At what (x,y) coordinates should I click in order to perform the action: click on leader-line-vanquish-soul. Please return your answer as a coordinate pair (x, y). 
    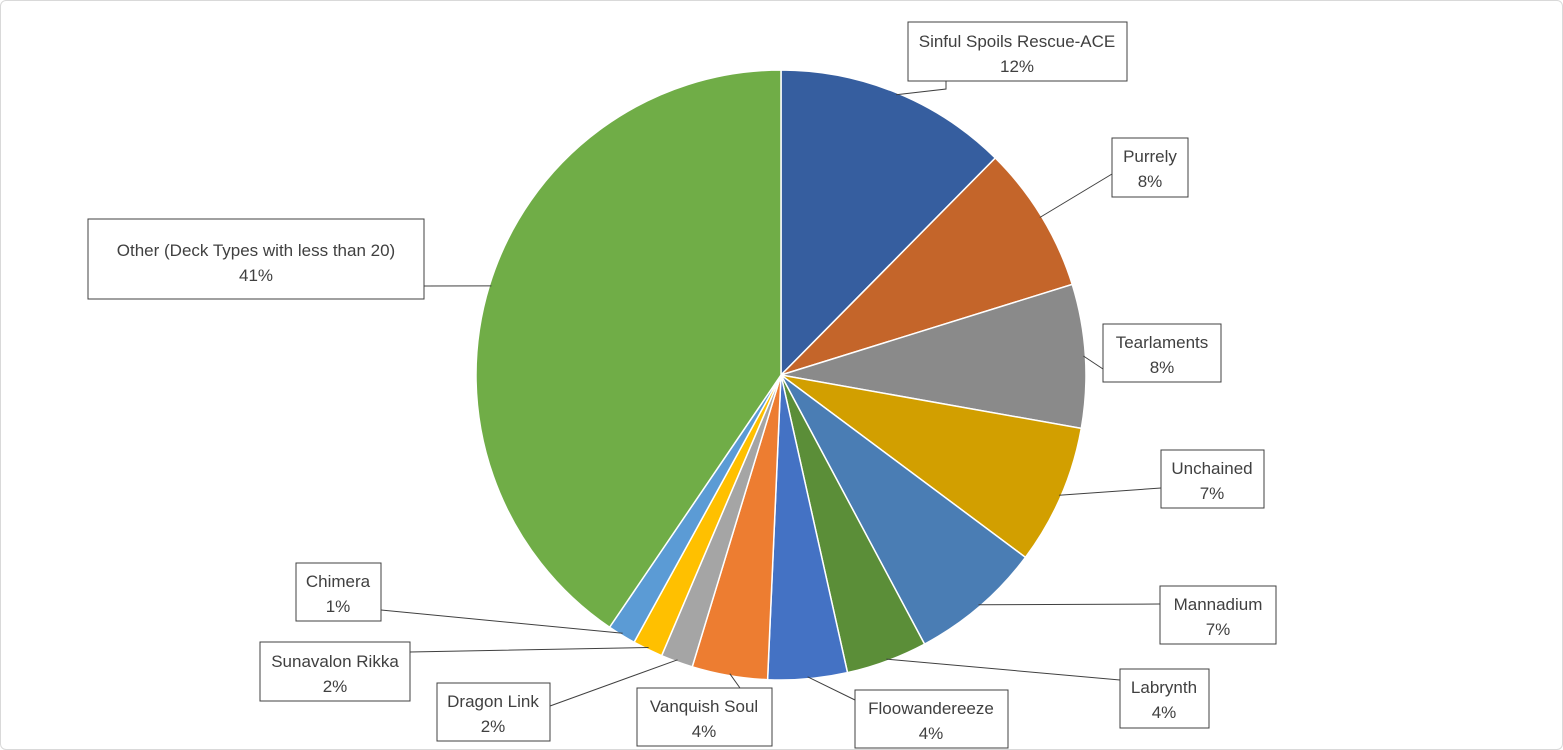
    Looking at the image, I should click on (735, 681).